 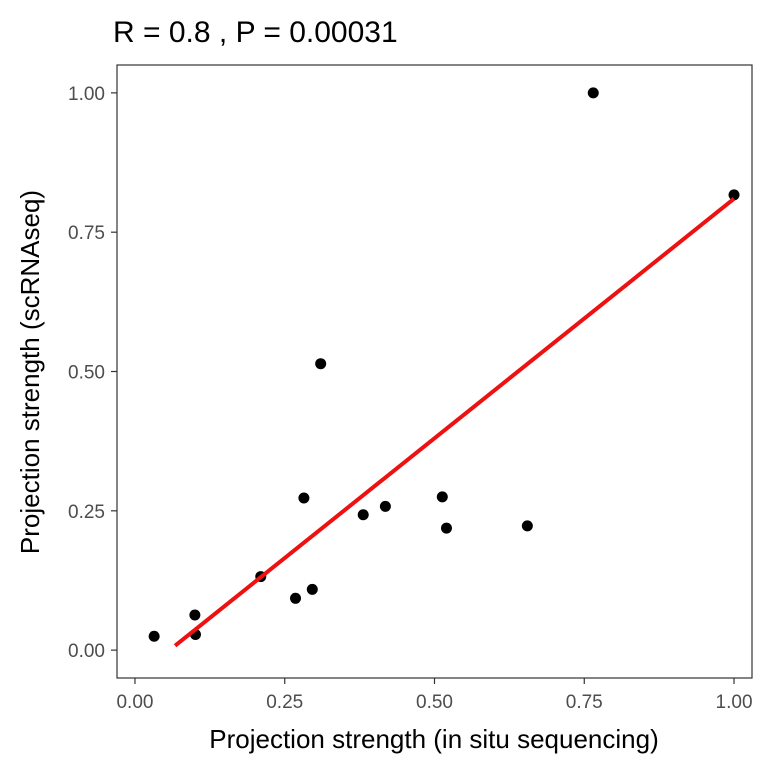 What do you see at coordinates (255, 32) in the screenshot?
I see `chart-title: R = 0.8 , P = 0.00031` at bounding box center [255, 32].